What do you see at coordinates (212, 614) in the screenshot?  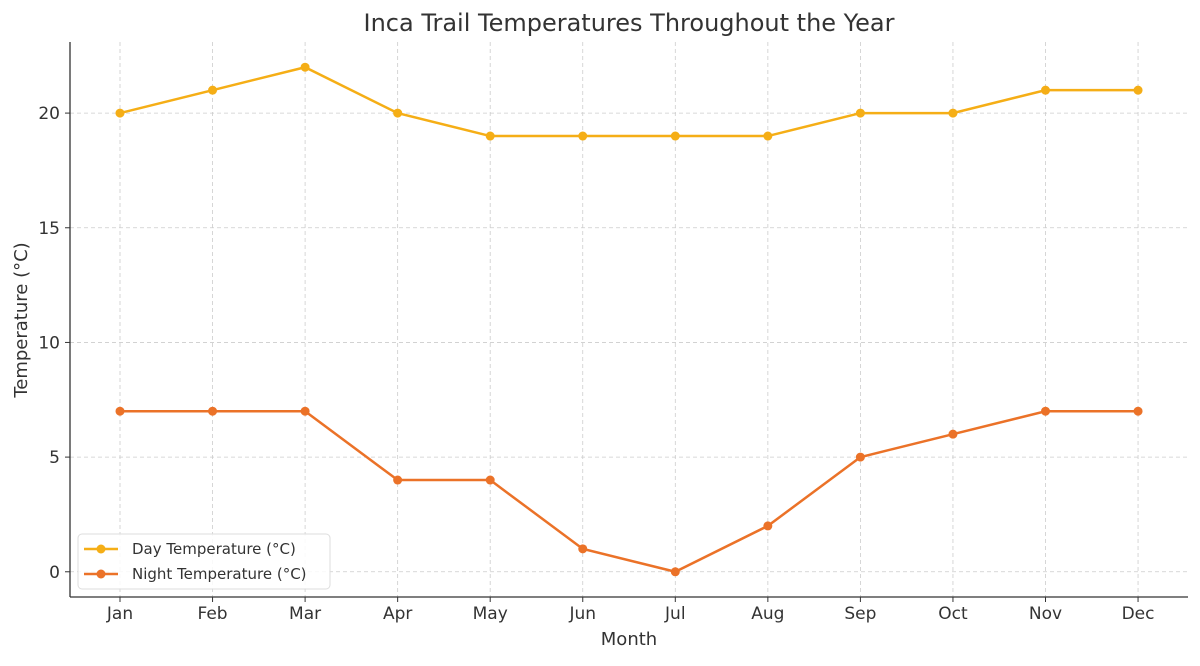 I see `x-tick-label: Feb` at bounding box center [212, 614].